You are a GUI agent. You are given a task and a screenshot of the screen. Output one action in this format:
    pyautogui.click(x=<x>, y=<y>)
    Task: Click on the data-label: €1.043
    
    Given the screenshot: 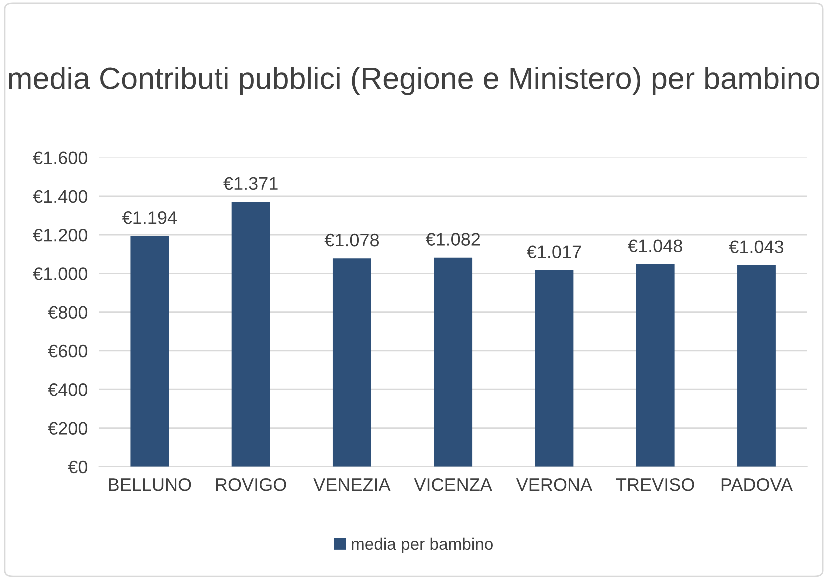 What is the action you would take?
    pyautogui.click(x=756, y=247)
    